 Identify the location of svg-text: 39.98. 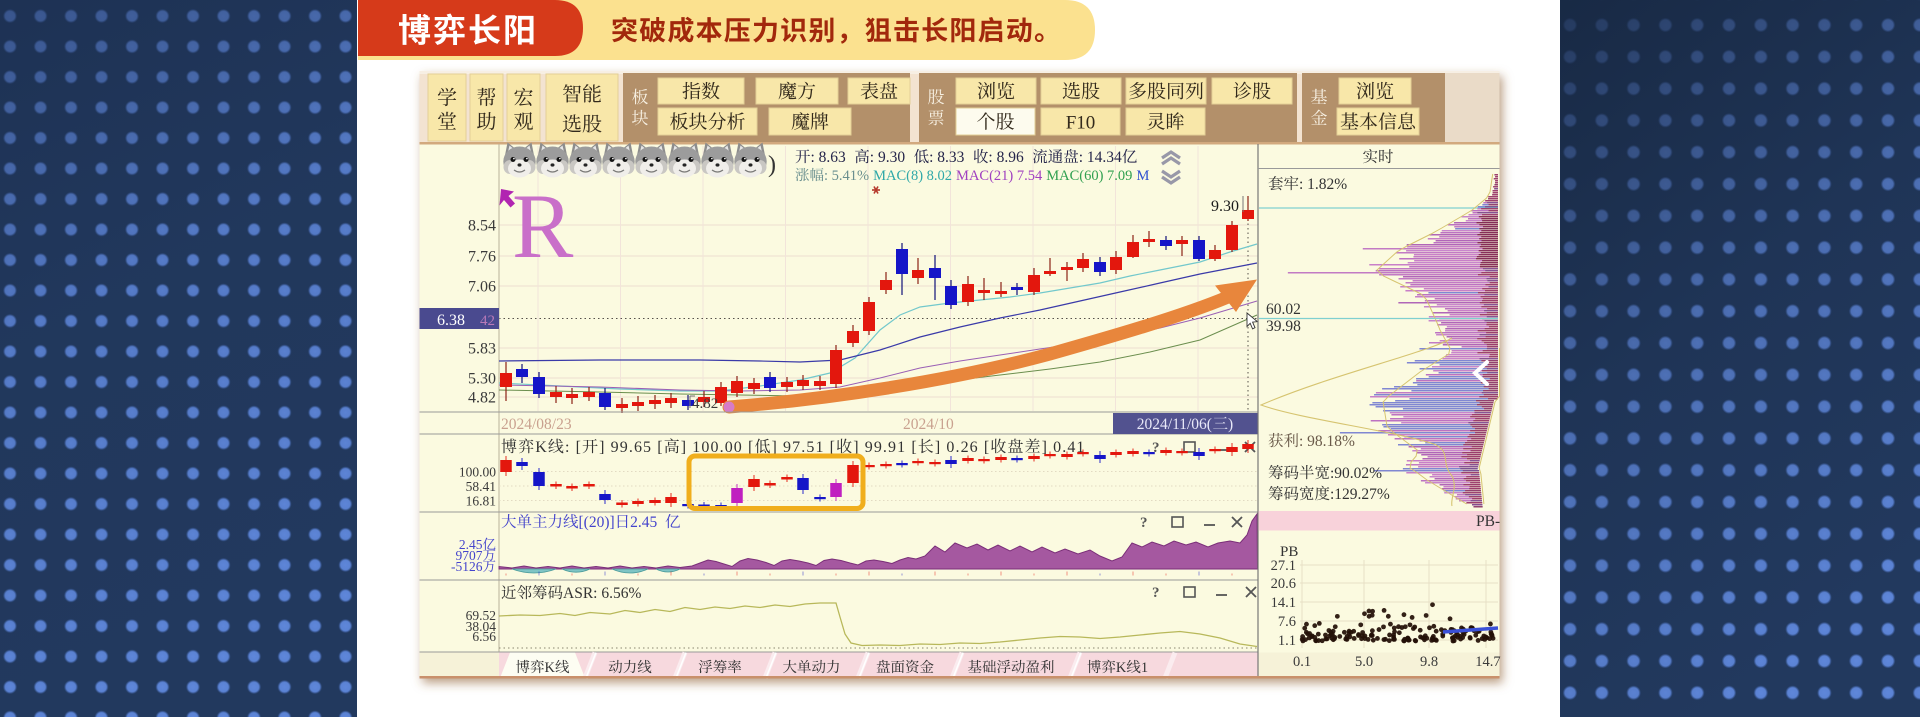
(1283, 326).